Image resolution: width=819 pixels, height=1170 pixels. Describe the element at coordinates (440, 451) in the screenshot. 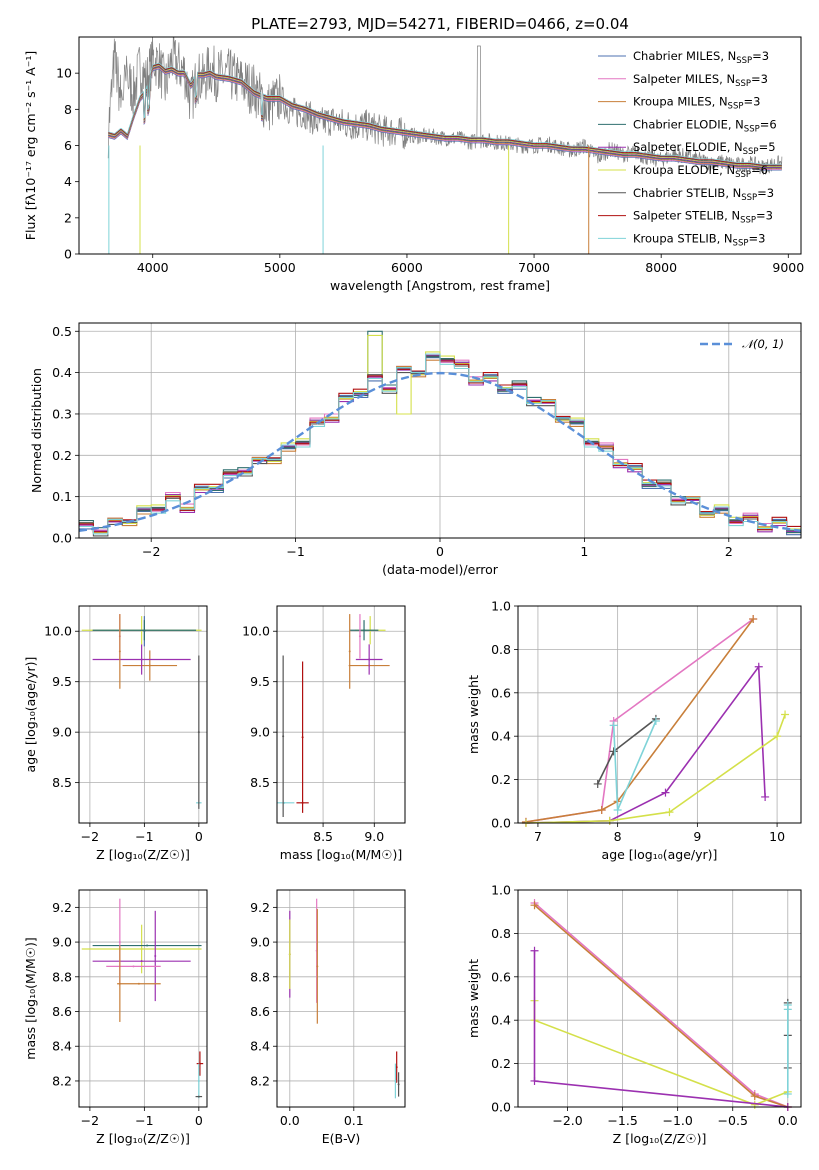

I see `normal-distribution-curve` at that location.